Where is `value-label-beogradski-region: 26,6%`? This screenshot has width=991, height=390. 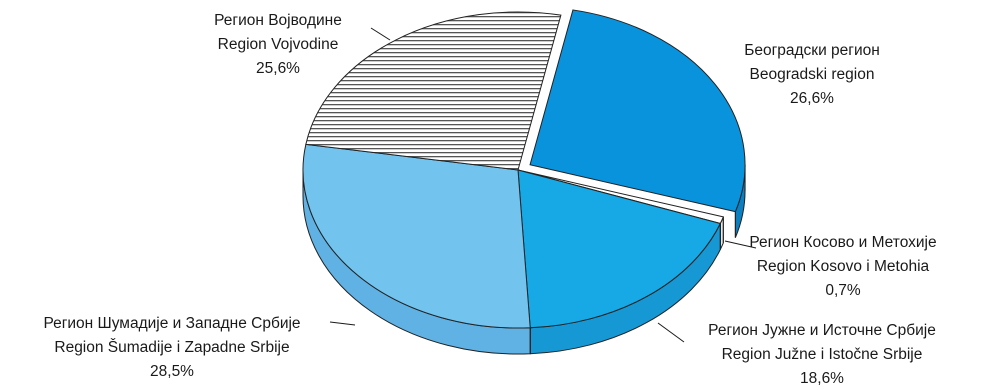 value-label-beogradski-region: 26,6% is located at coordinates (812, 98).